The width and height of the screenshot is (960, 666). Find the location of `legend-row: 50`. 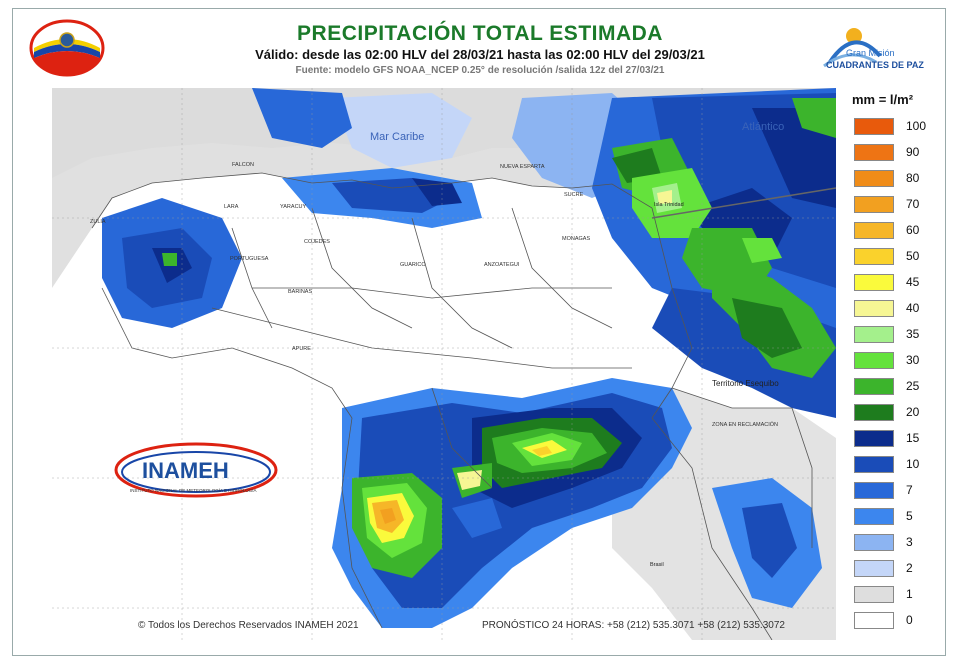

legend-row: 50 is located at coordinates (894, 256).